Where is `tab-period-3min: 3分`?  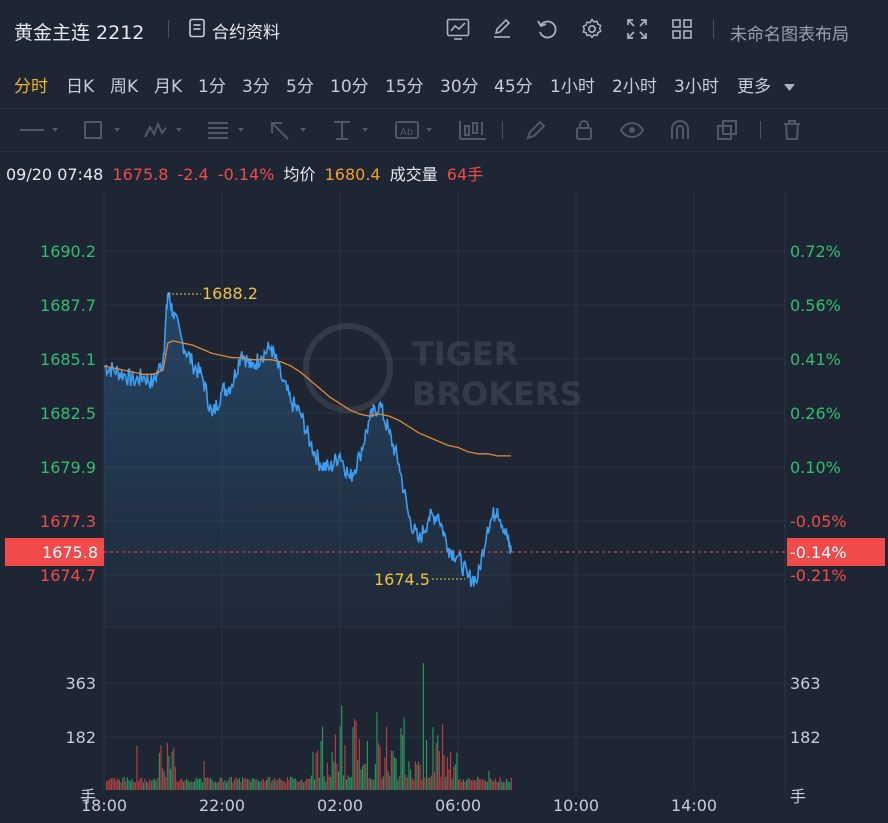 tab-period-3min: 3分 is located at coordinates (256, 87).